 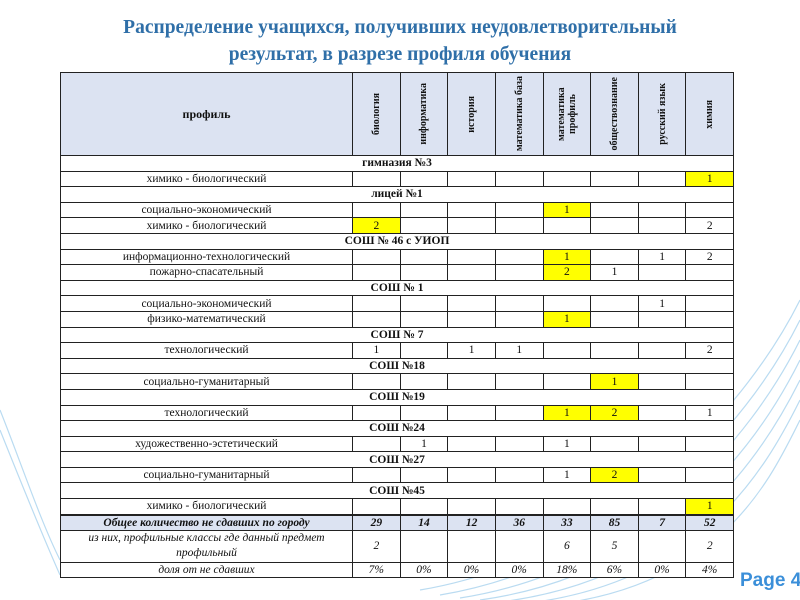 I want to click on table-row: химико - биологический 2 2, so click(x=397, y=225).